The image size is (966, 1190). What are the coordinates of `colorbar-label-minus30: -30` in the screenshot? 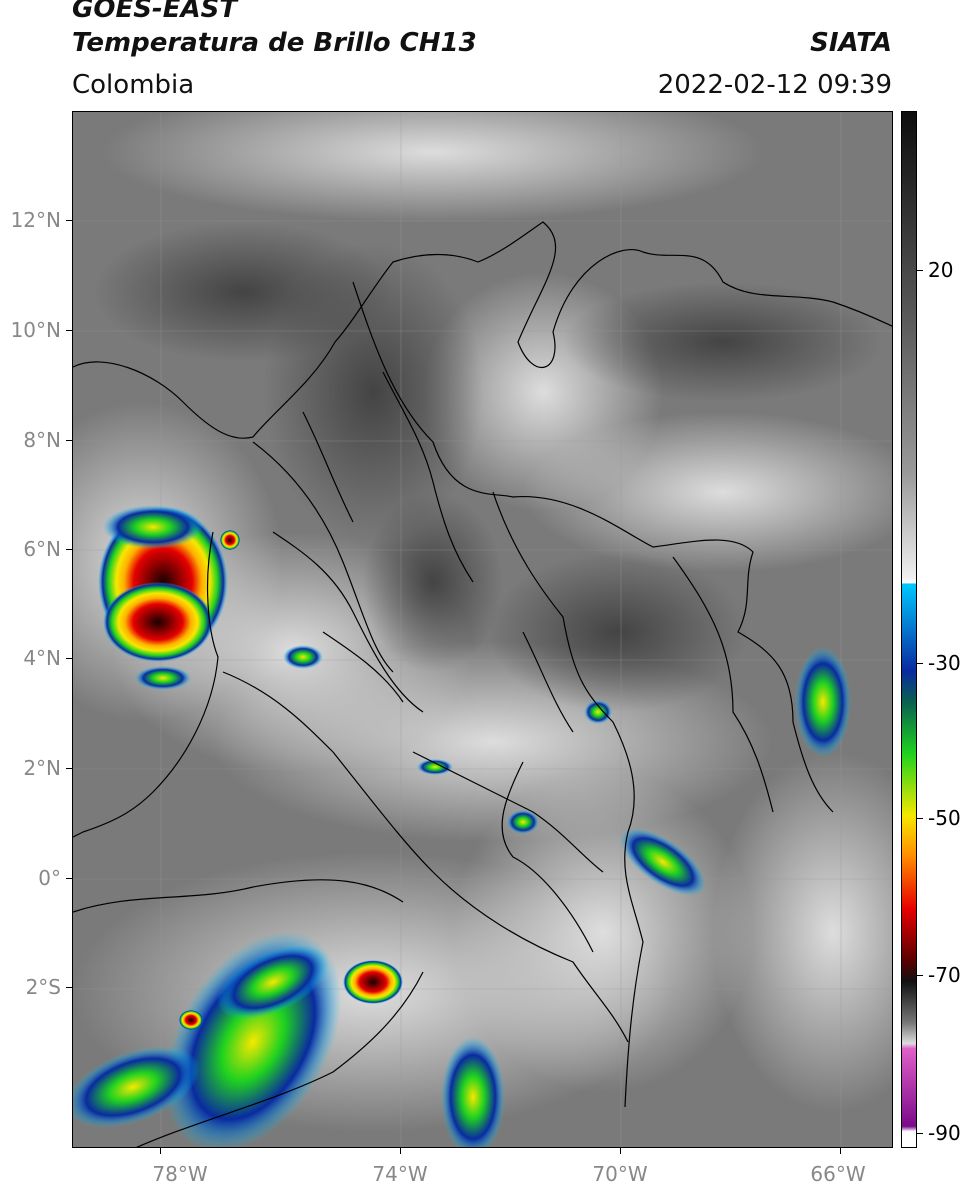 It's located at (944, 663).